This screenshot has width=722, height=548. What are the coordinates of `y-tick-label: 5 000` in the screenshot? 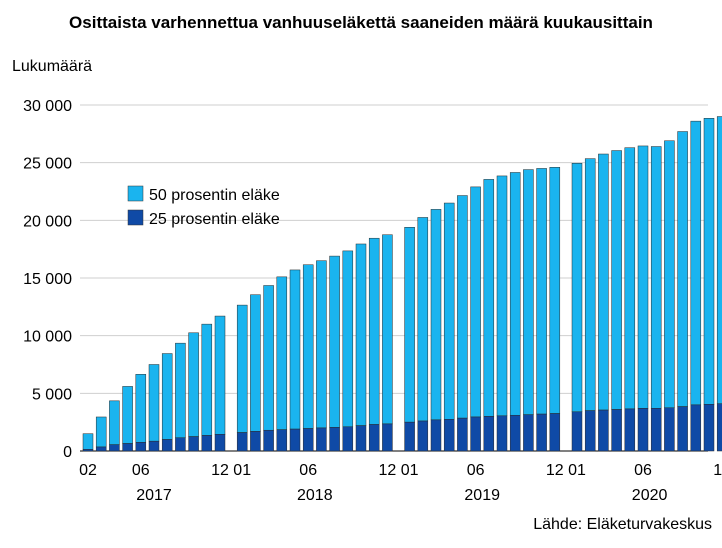 It's located at (52, 394).